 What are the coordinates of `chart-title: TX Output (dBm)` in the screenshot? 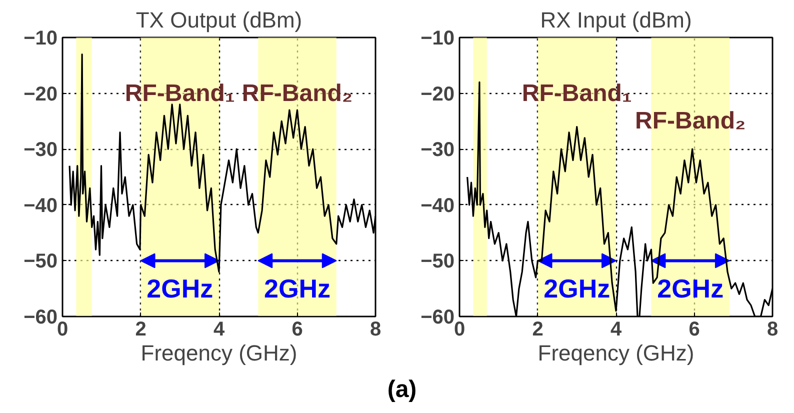 It's located at (219, 20).